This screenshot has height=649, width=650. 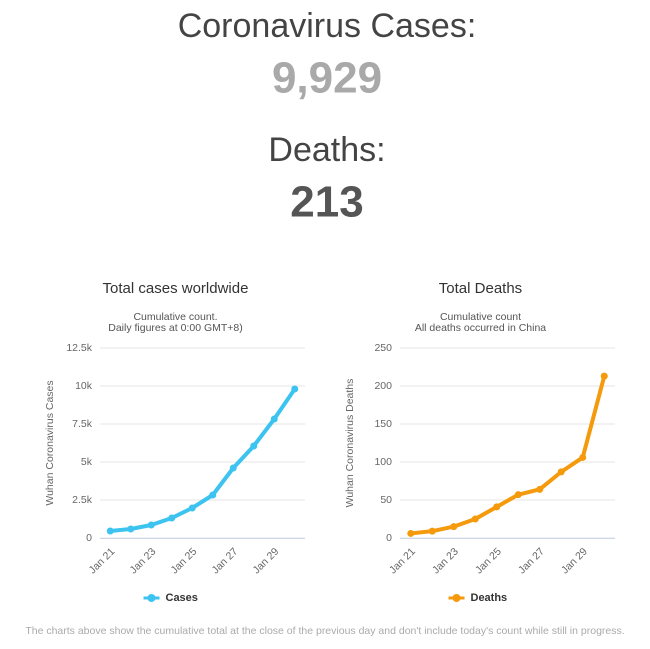 What do you see at coordinates (82, 500) in the screenshot?
I see `y-tick-label: 2.5k` at bounding box center [82, 500].